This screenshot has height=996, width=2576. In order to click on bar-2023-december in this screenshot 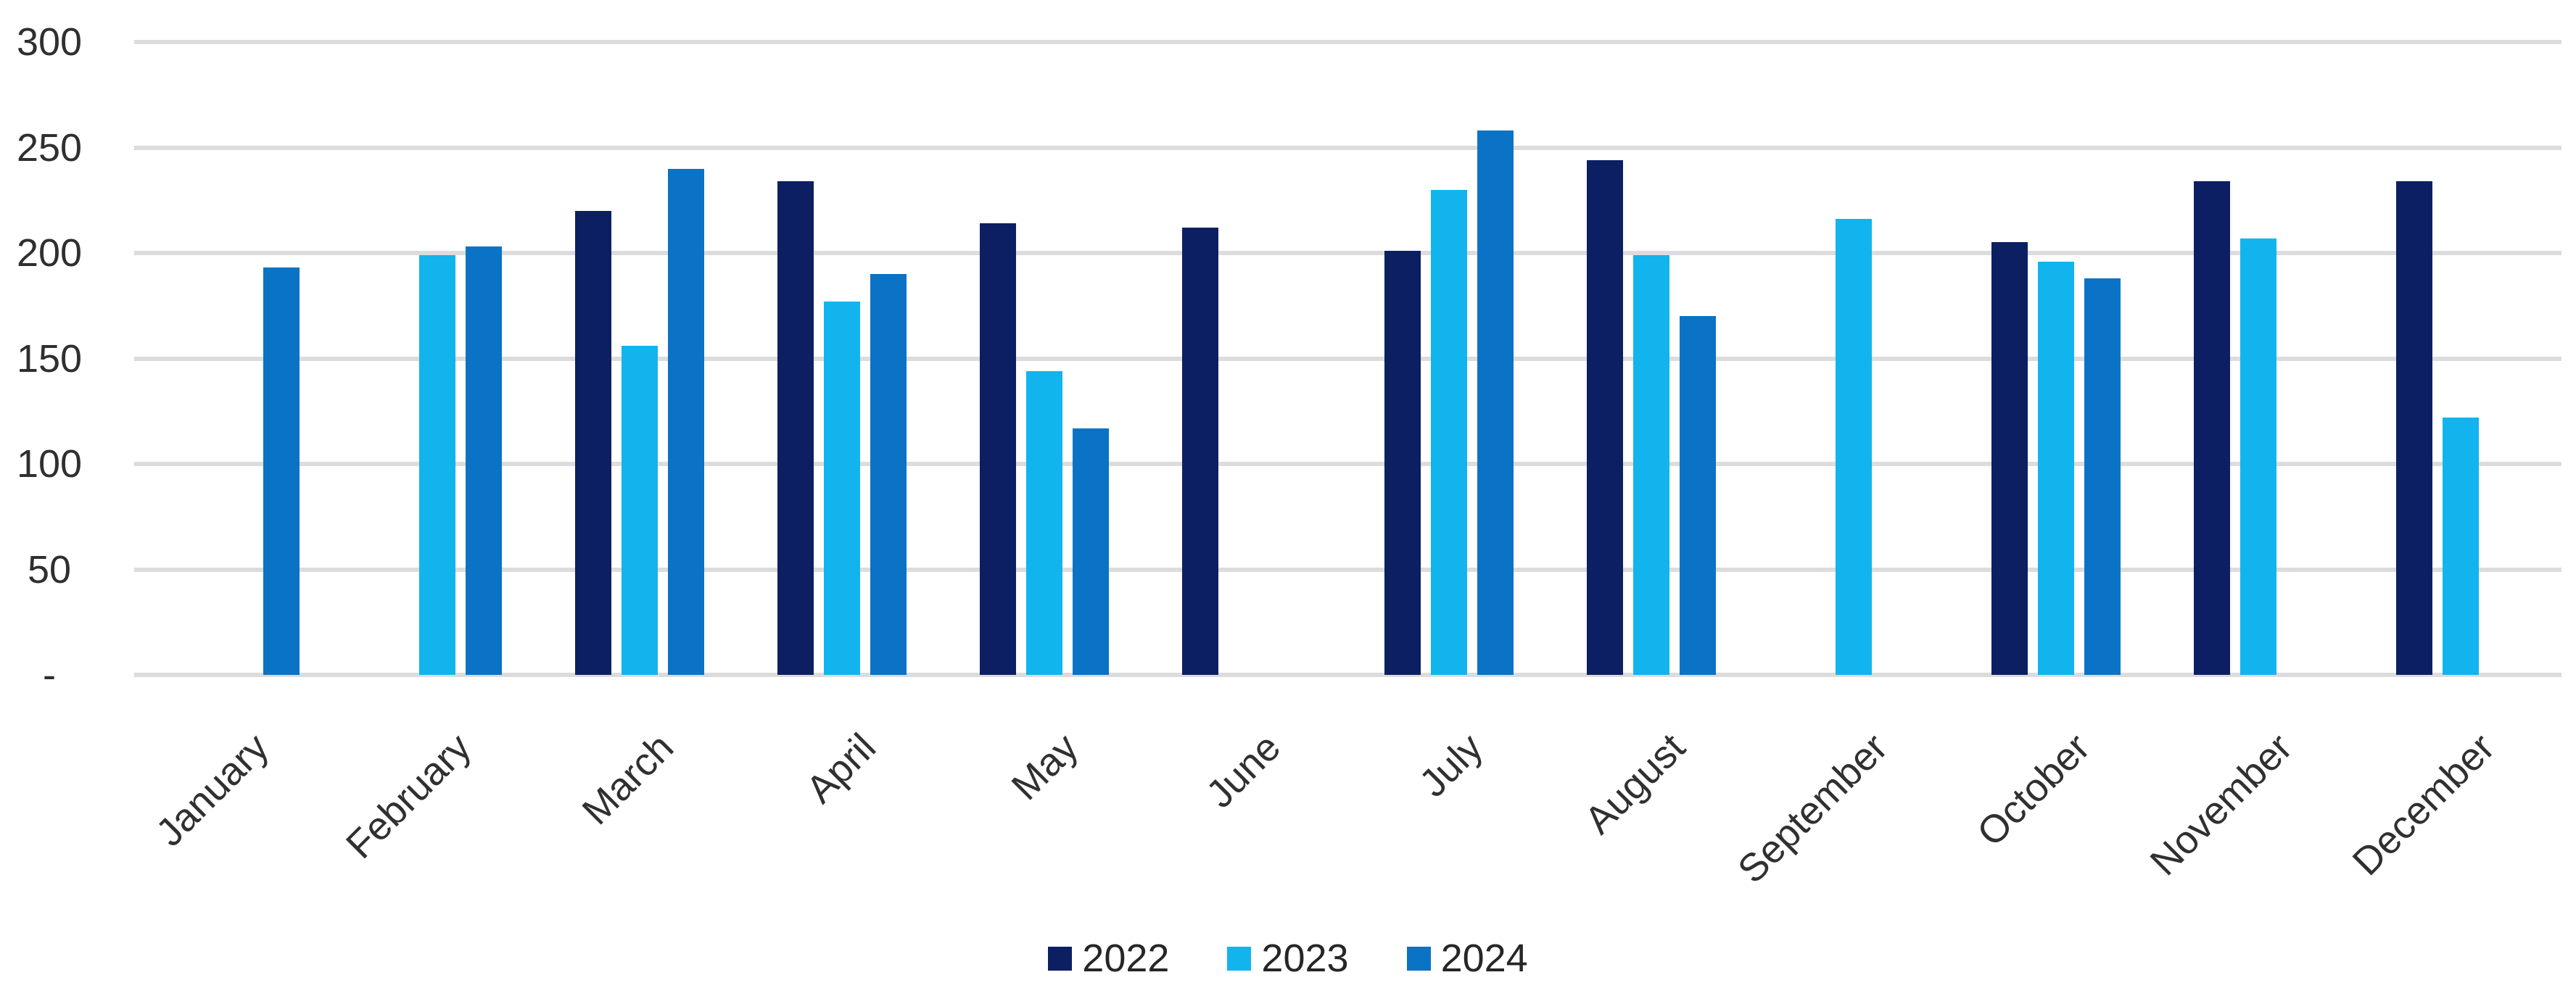, I will do `click(2460, 547)`.